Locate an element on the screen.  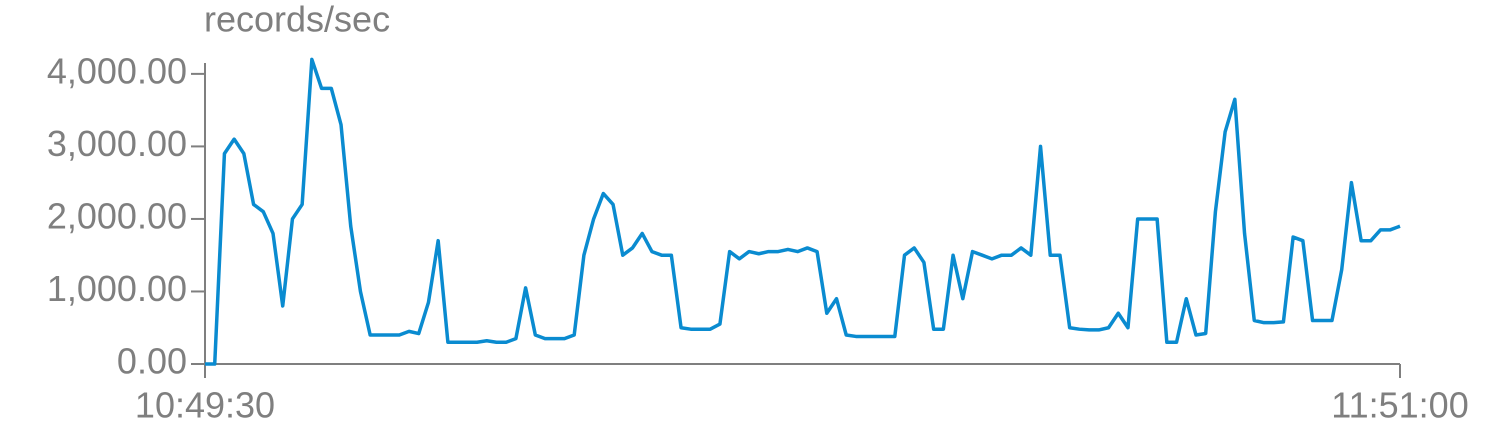
y-tick-label: 1,000.00 is located at coordinates (117, 288).